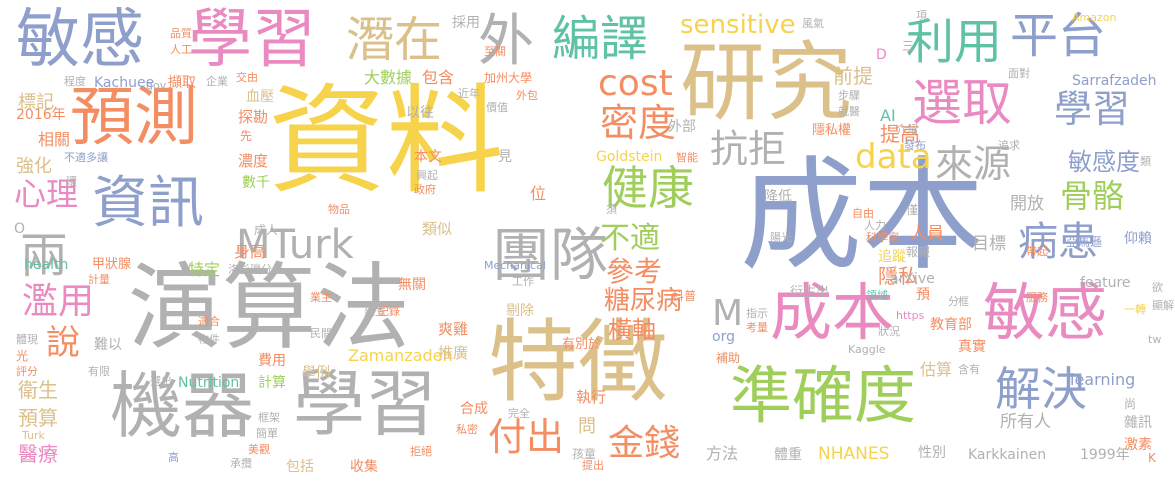  I want to click on word: 評分, so click(27, 371).